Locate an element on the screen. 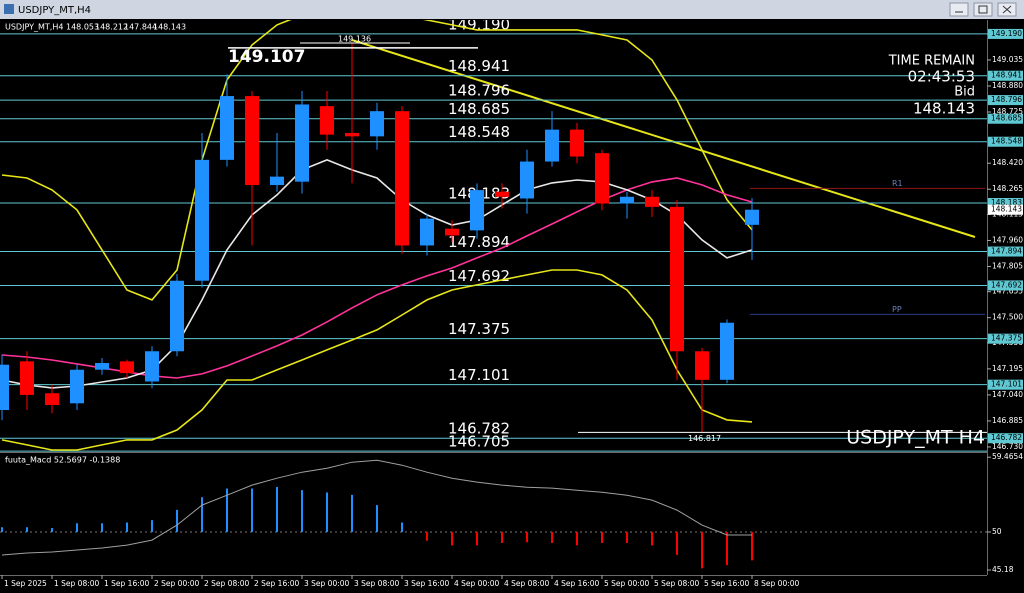 The width and height of the screenshot is (1024, 593). window-icon is located at coordinates (9, 9).